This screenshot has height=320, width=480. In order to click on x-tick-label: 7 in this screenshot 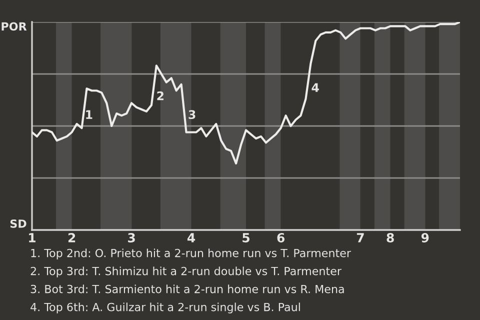, I will do `click(360, 237)`.